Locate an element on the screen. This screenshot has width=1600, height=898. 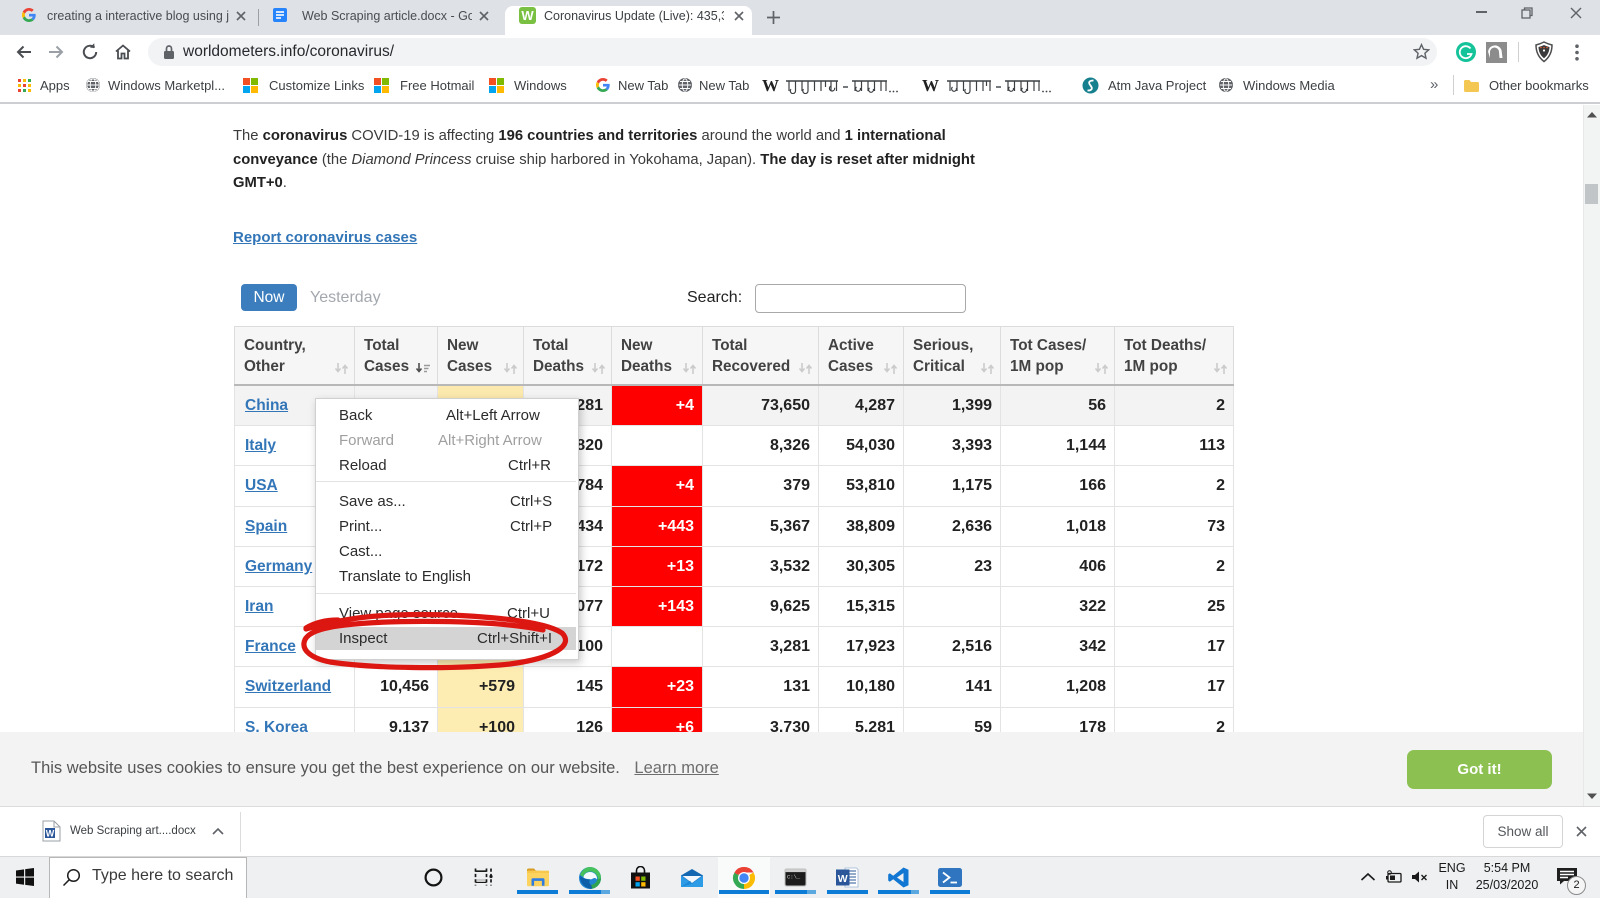
svg-text: C:\_ is located at coordinates (794, 877).